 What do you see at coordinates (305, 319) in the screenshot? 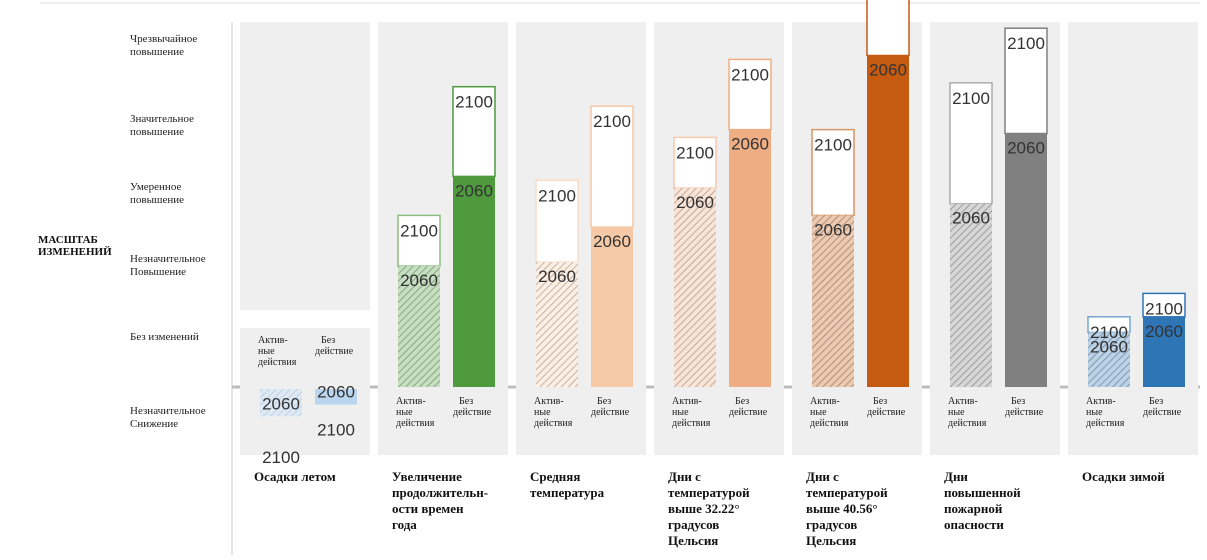
I see `panel-gap` at bounding box center [305, 319].